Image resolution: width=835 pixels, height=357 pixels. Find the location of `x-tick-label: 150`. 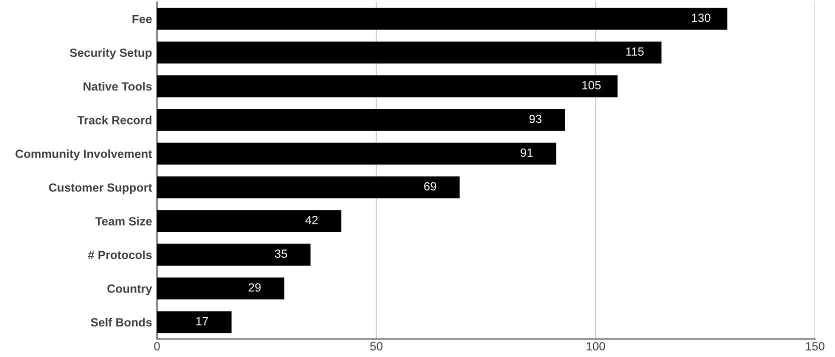

x-tick-label: 150 is located at coordinates (815, 346).